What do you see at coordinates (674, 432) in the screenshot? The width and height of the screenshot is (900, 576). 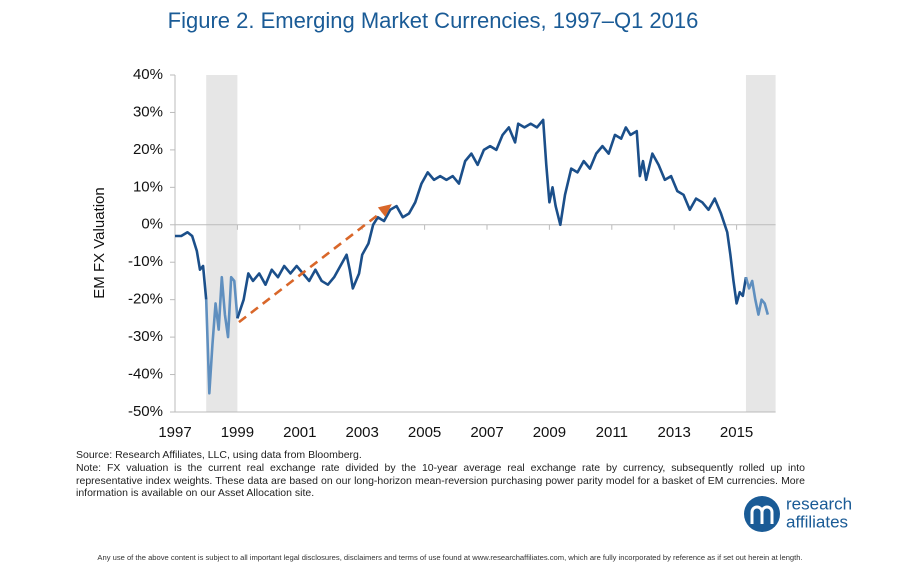 I see `x-tick-label: 2013` at bounding box center [674, 432].